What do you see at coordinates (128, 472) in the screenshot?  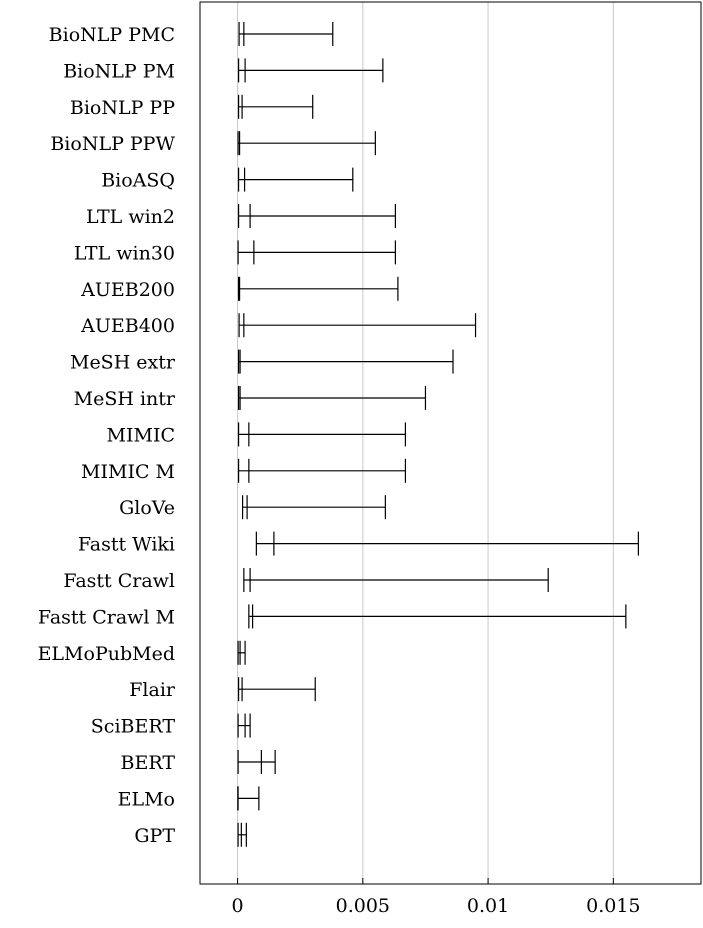 I see `category-label: MIMIC M` at bounding box center [128, 472].